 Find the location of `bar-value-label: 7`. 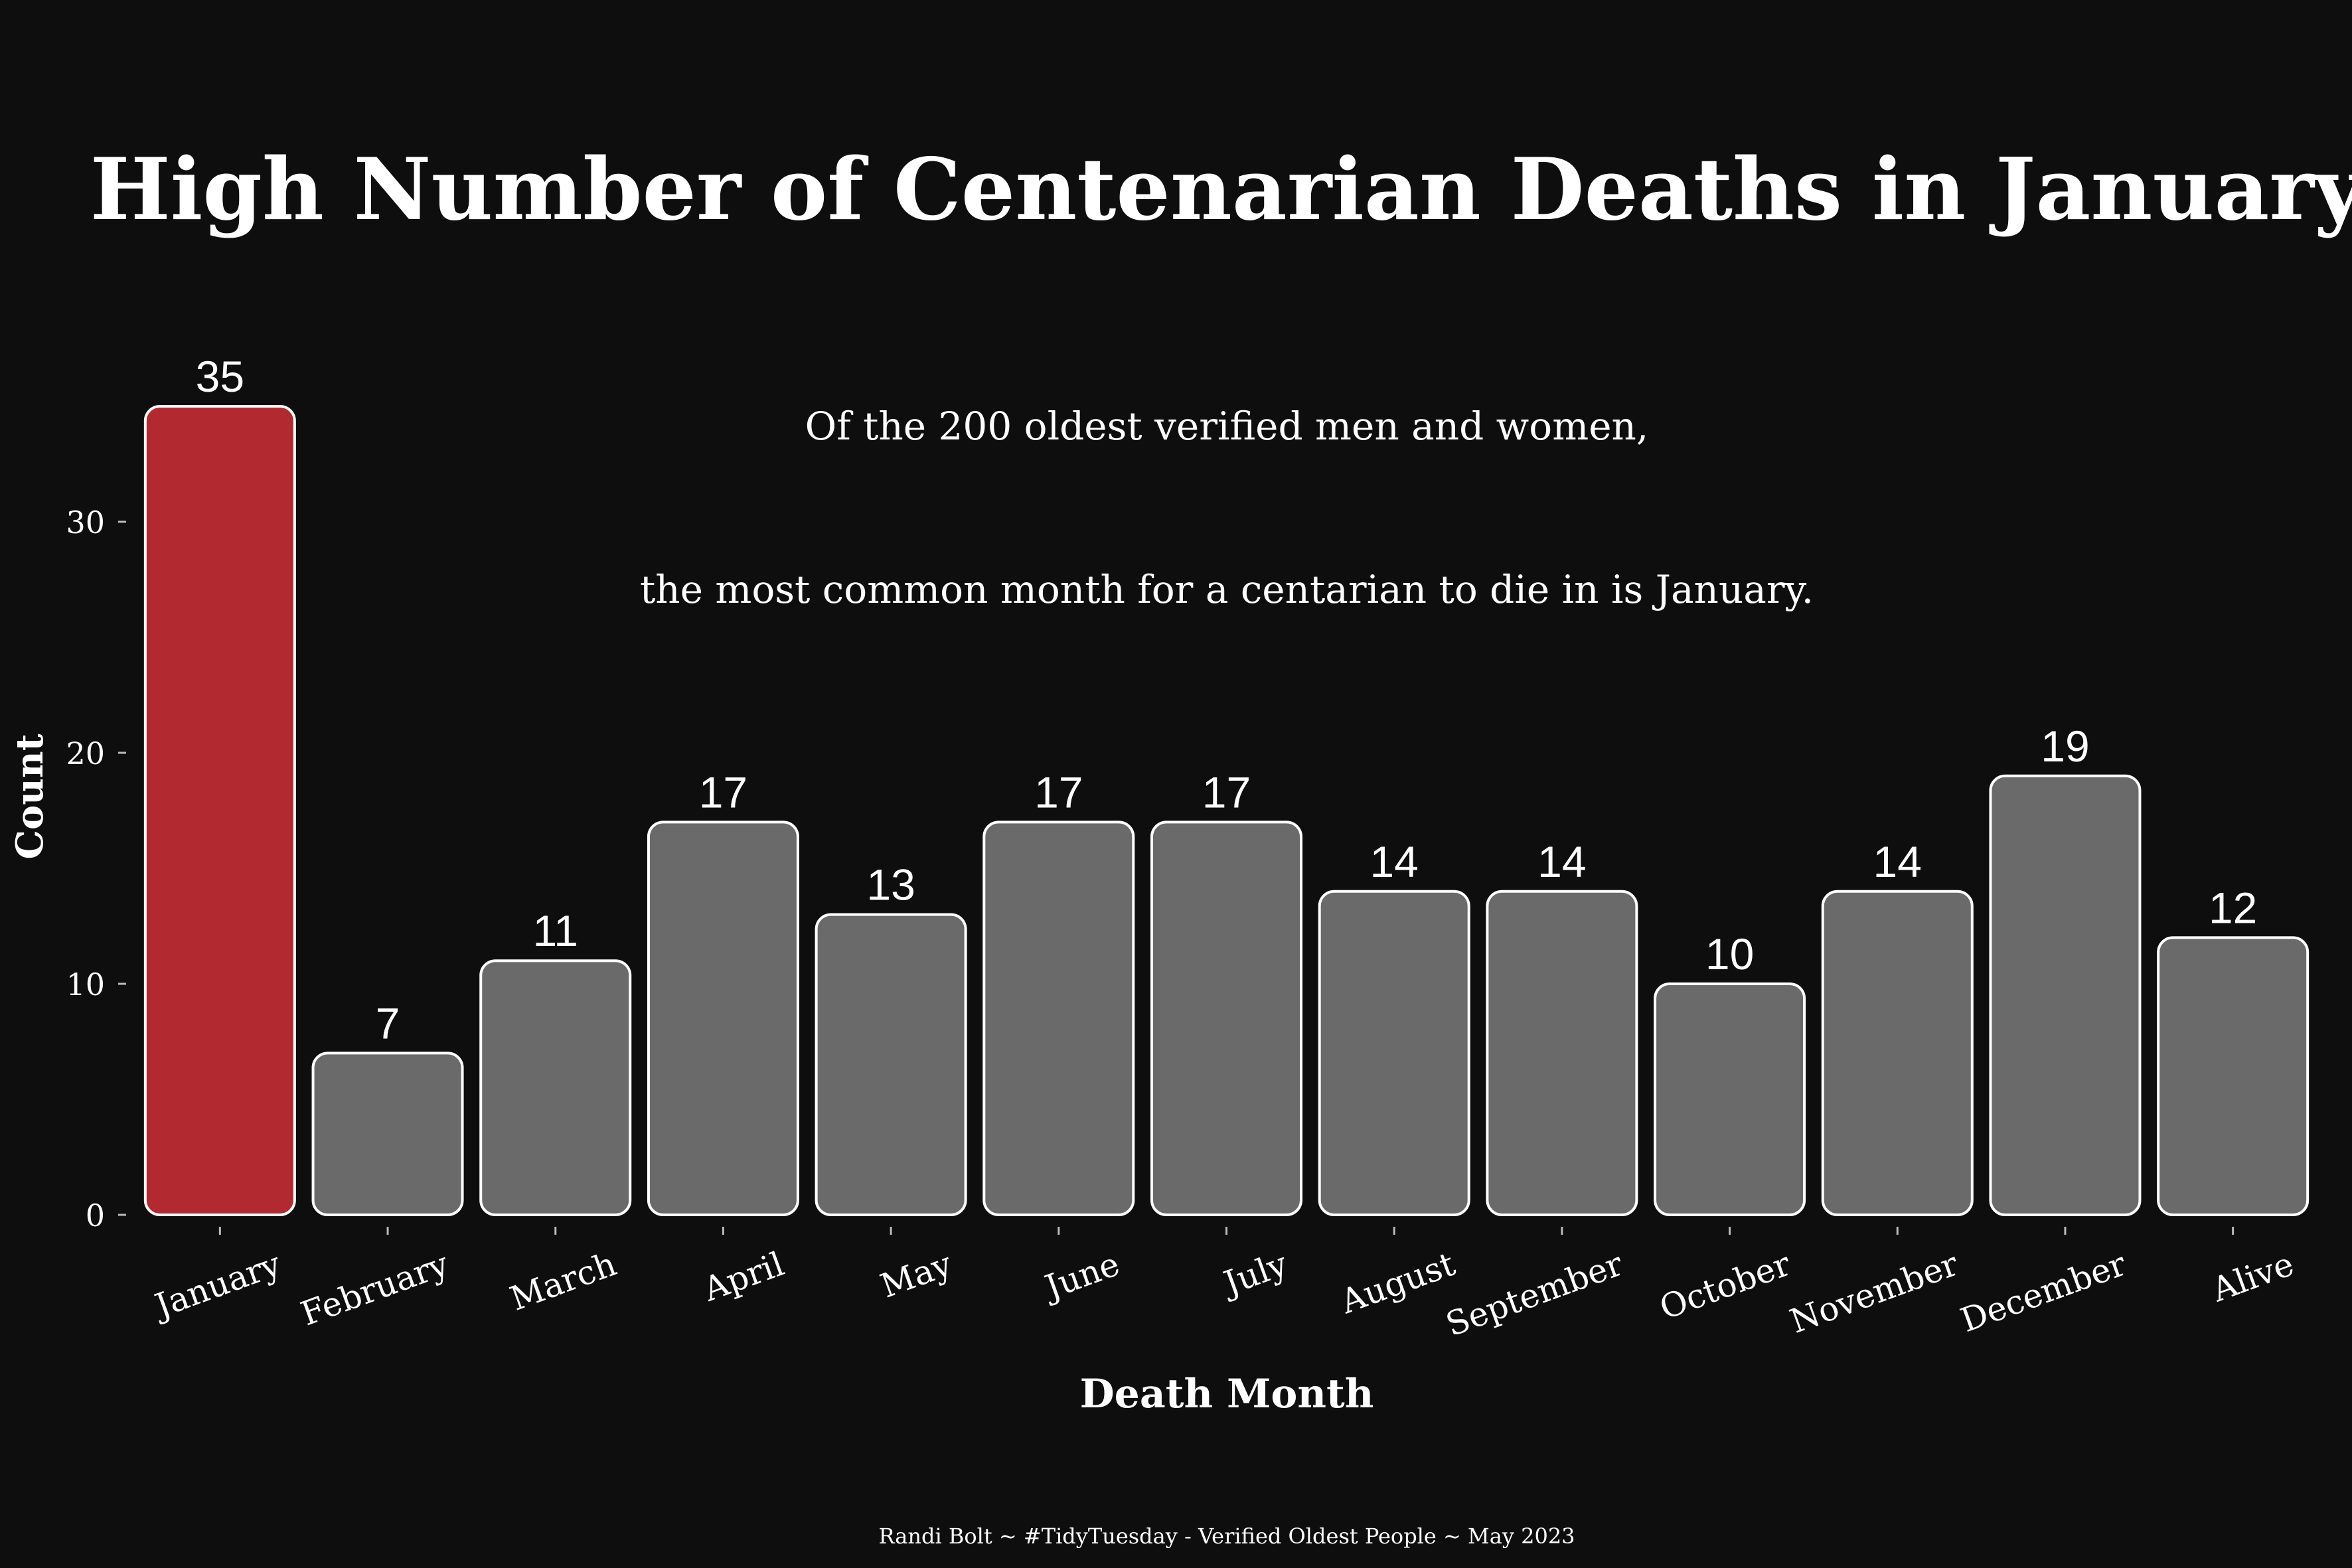

bar-value-label: 7 is located at coordinates (388, 1023).